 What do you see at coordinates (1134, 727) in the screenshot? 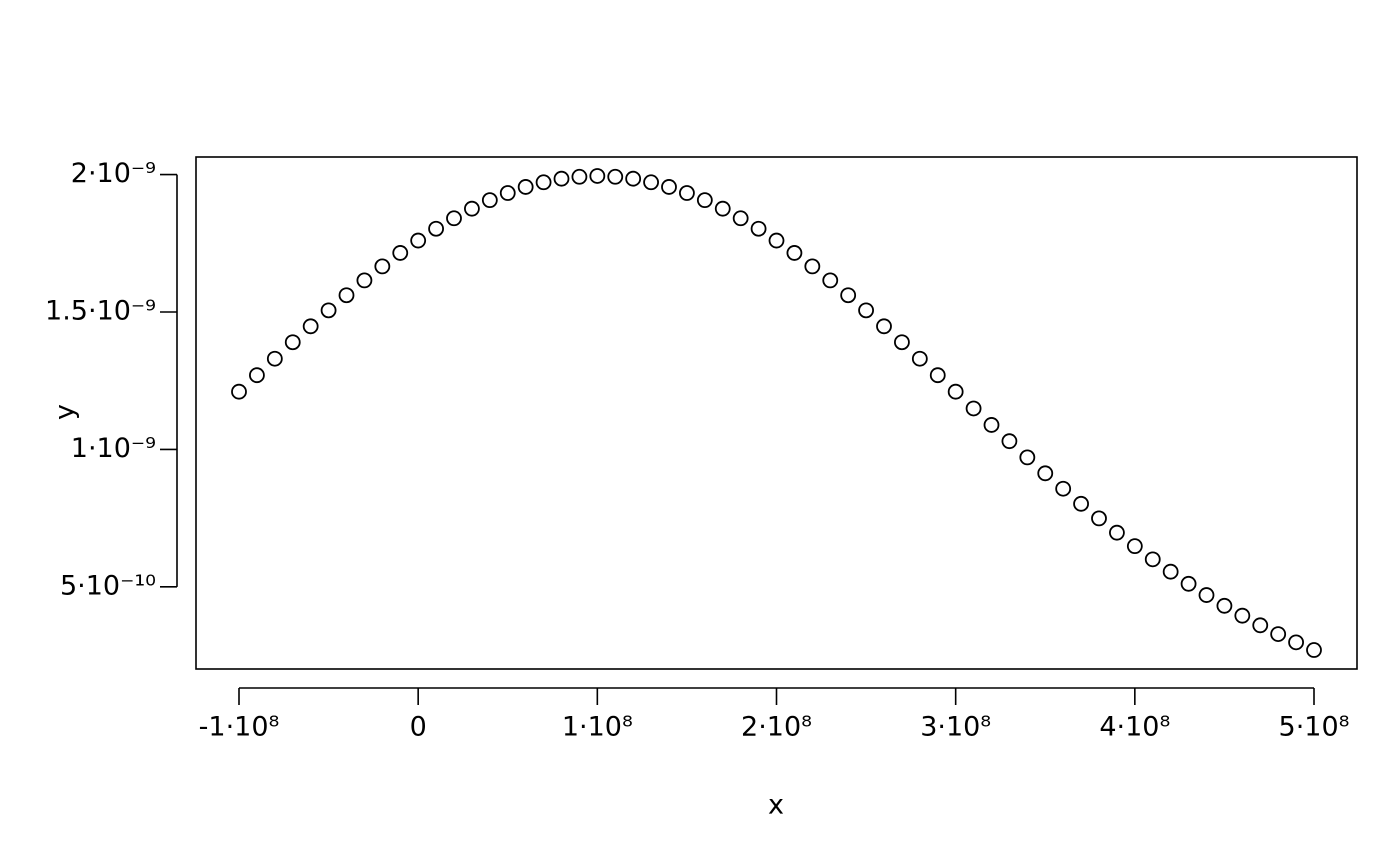
I see `x-tick-label: 4·10⁸` at bounding box center [1134, 727].